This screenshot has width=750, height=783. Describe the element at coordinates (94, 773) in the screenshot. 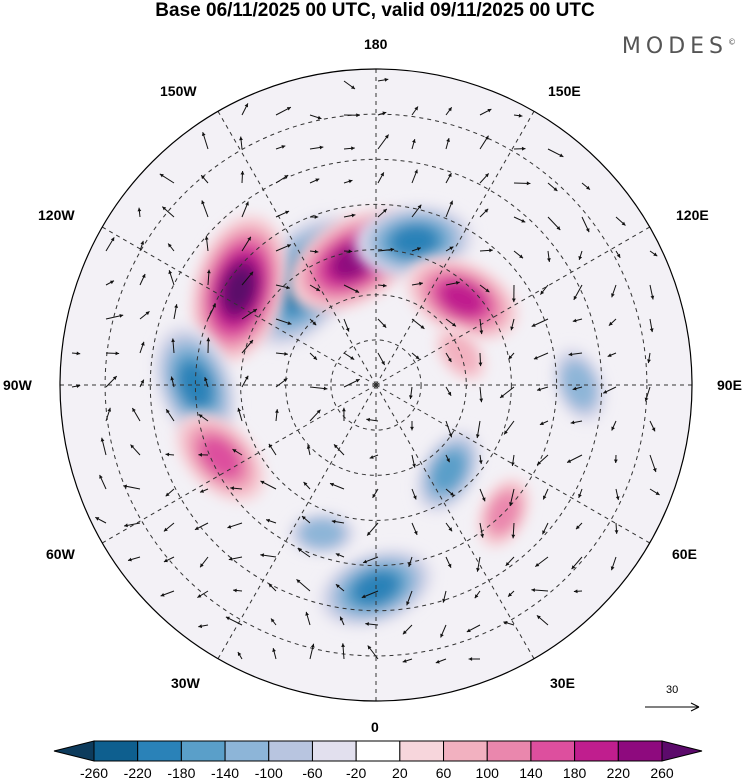

I see `colorbar-label: -260` at that location.